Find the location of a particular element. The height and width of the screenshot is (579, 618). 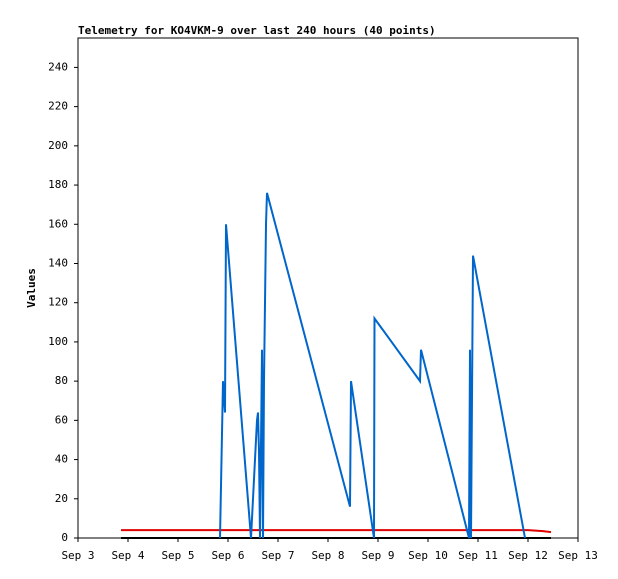

y-tick-label: 0 is located at coordinates (64, 537).